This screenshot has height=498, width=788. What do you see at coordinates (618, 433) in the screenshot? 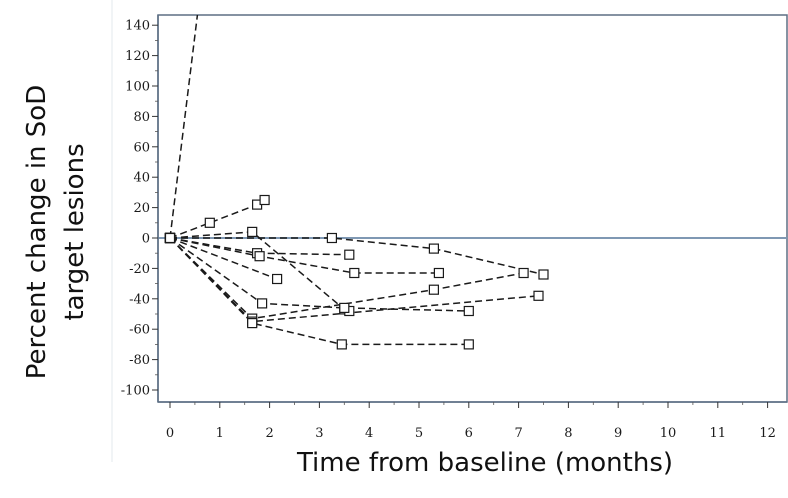
I see `x-tick-label-9: 9` at bounding box center [618, 433].